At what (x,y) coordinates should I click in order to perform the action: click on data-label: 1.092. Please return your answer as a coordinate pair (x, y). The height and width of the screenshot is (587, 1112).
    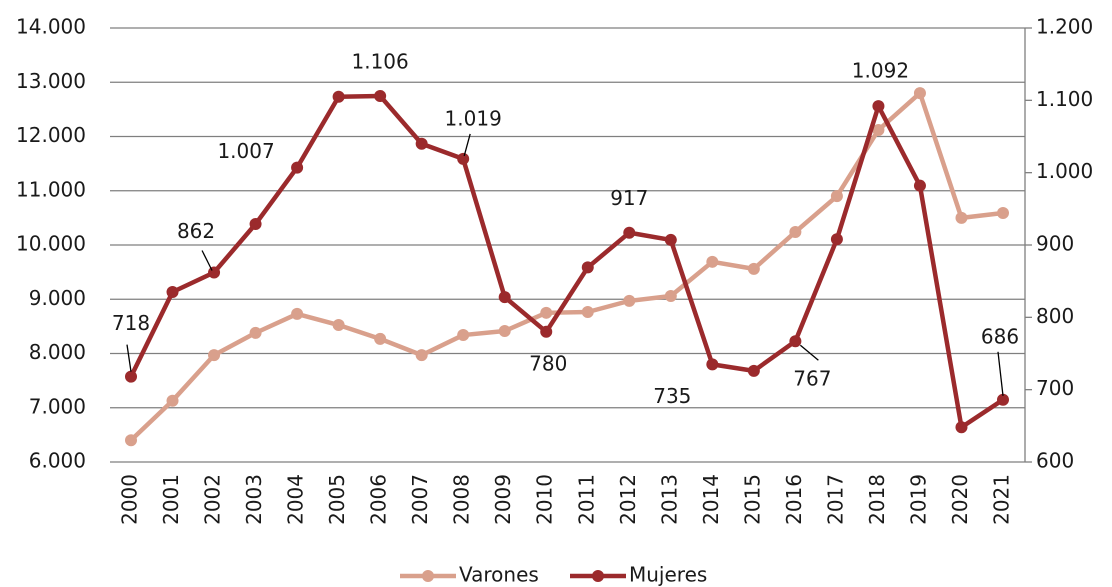
    Looking at the image, I should click on (880, 71).